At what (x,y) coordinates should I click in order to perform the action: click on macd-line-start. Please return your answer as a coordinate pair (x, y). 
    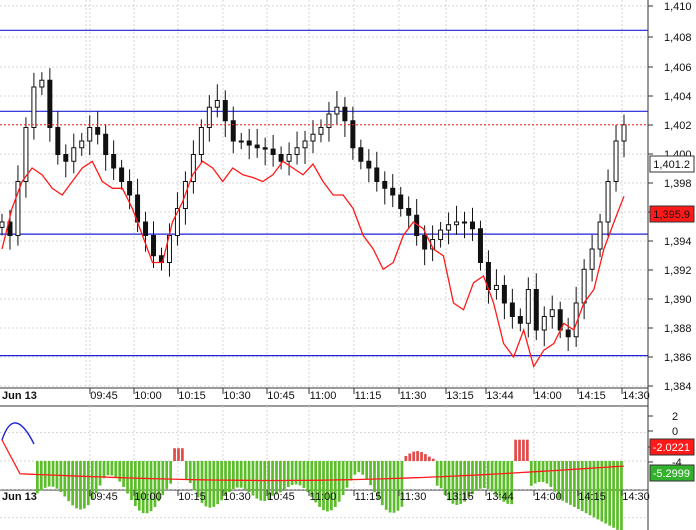
    Looking at the image, I should click on (18, 433).